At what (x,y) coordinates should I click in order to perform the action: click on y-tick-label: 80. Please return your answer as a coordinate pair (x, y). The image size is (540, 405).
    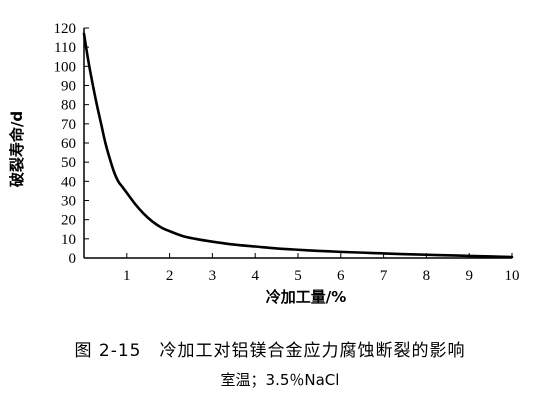
    Looking at the image, I should click on (68, 106).